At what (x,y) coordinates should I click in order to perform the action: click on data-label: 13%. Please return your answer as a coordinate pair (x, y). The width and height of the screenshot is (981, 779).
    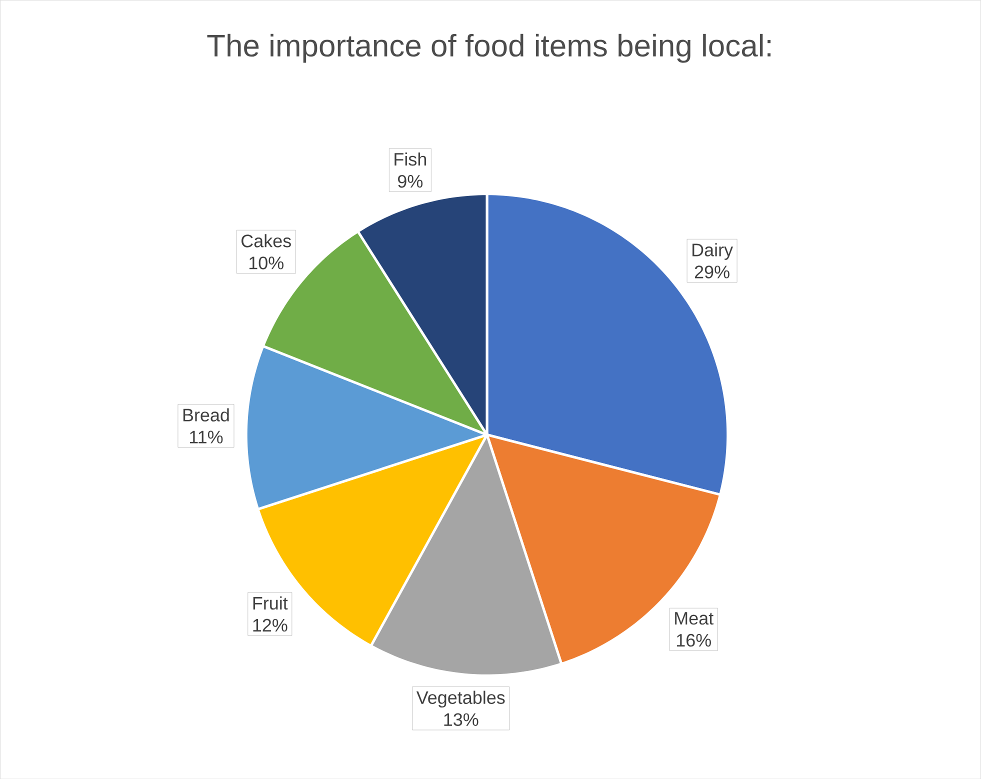
    Looking at the image, I should click on (461, 719).